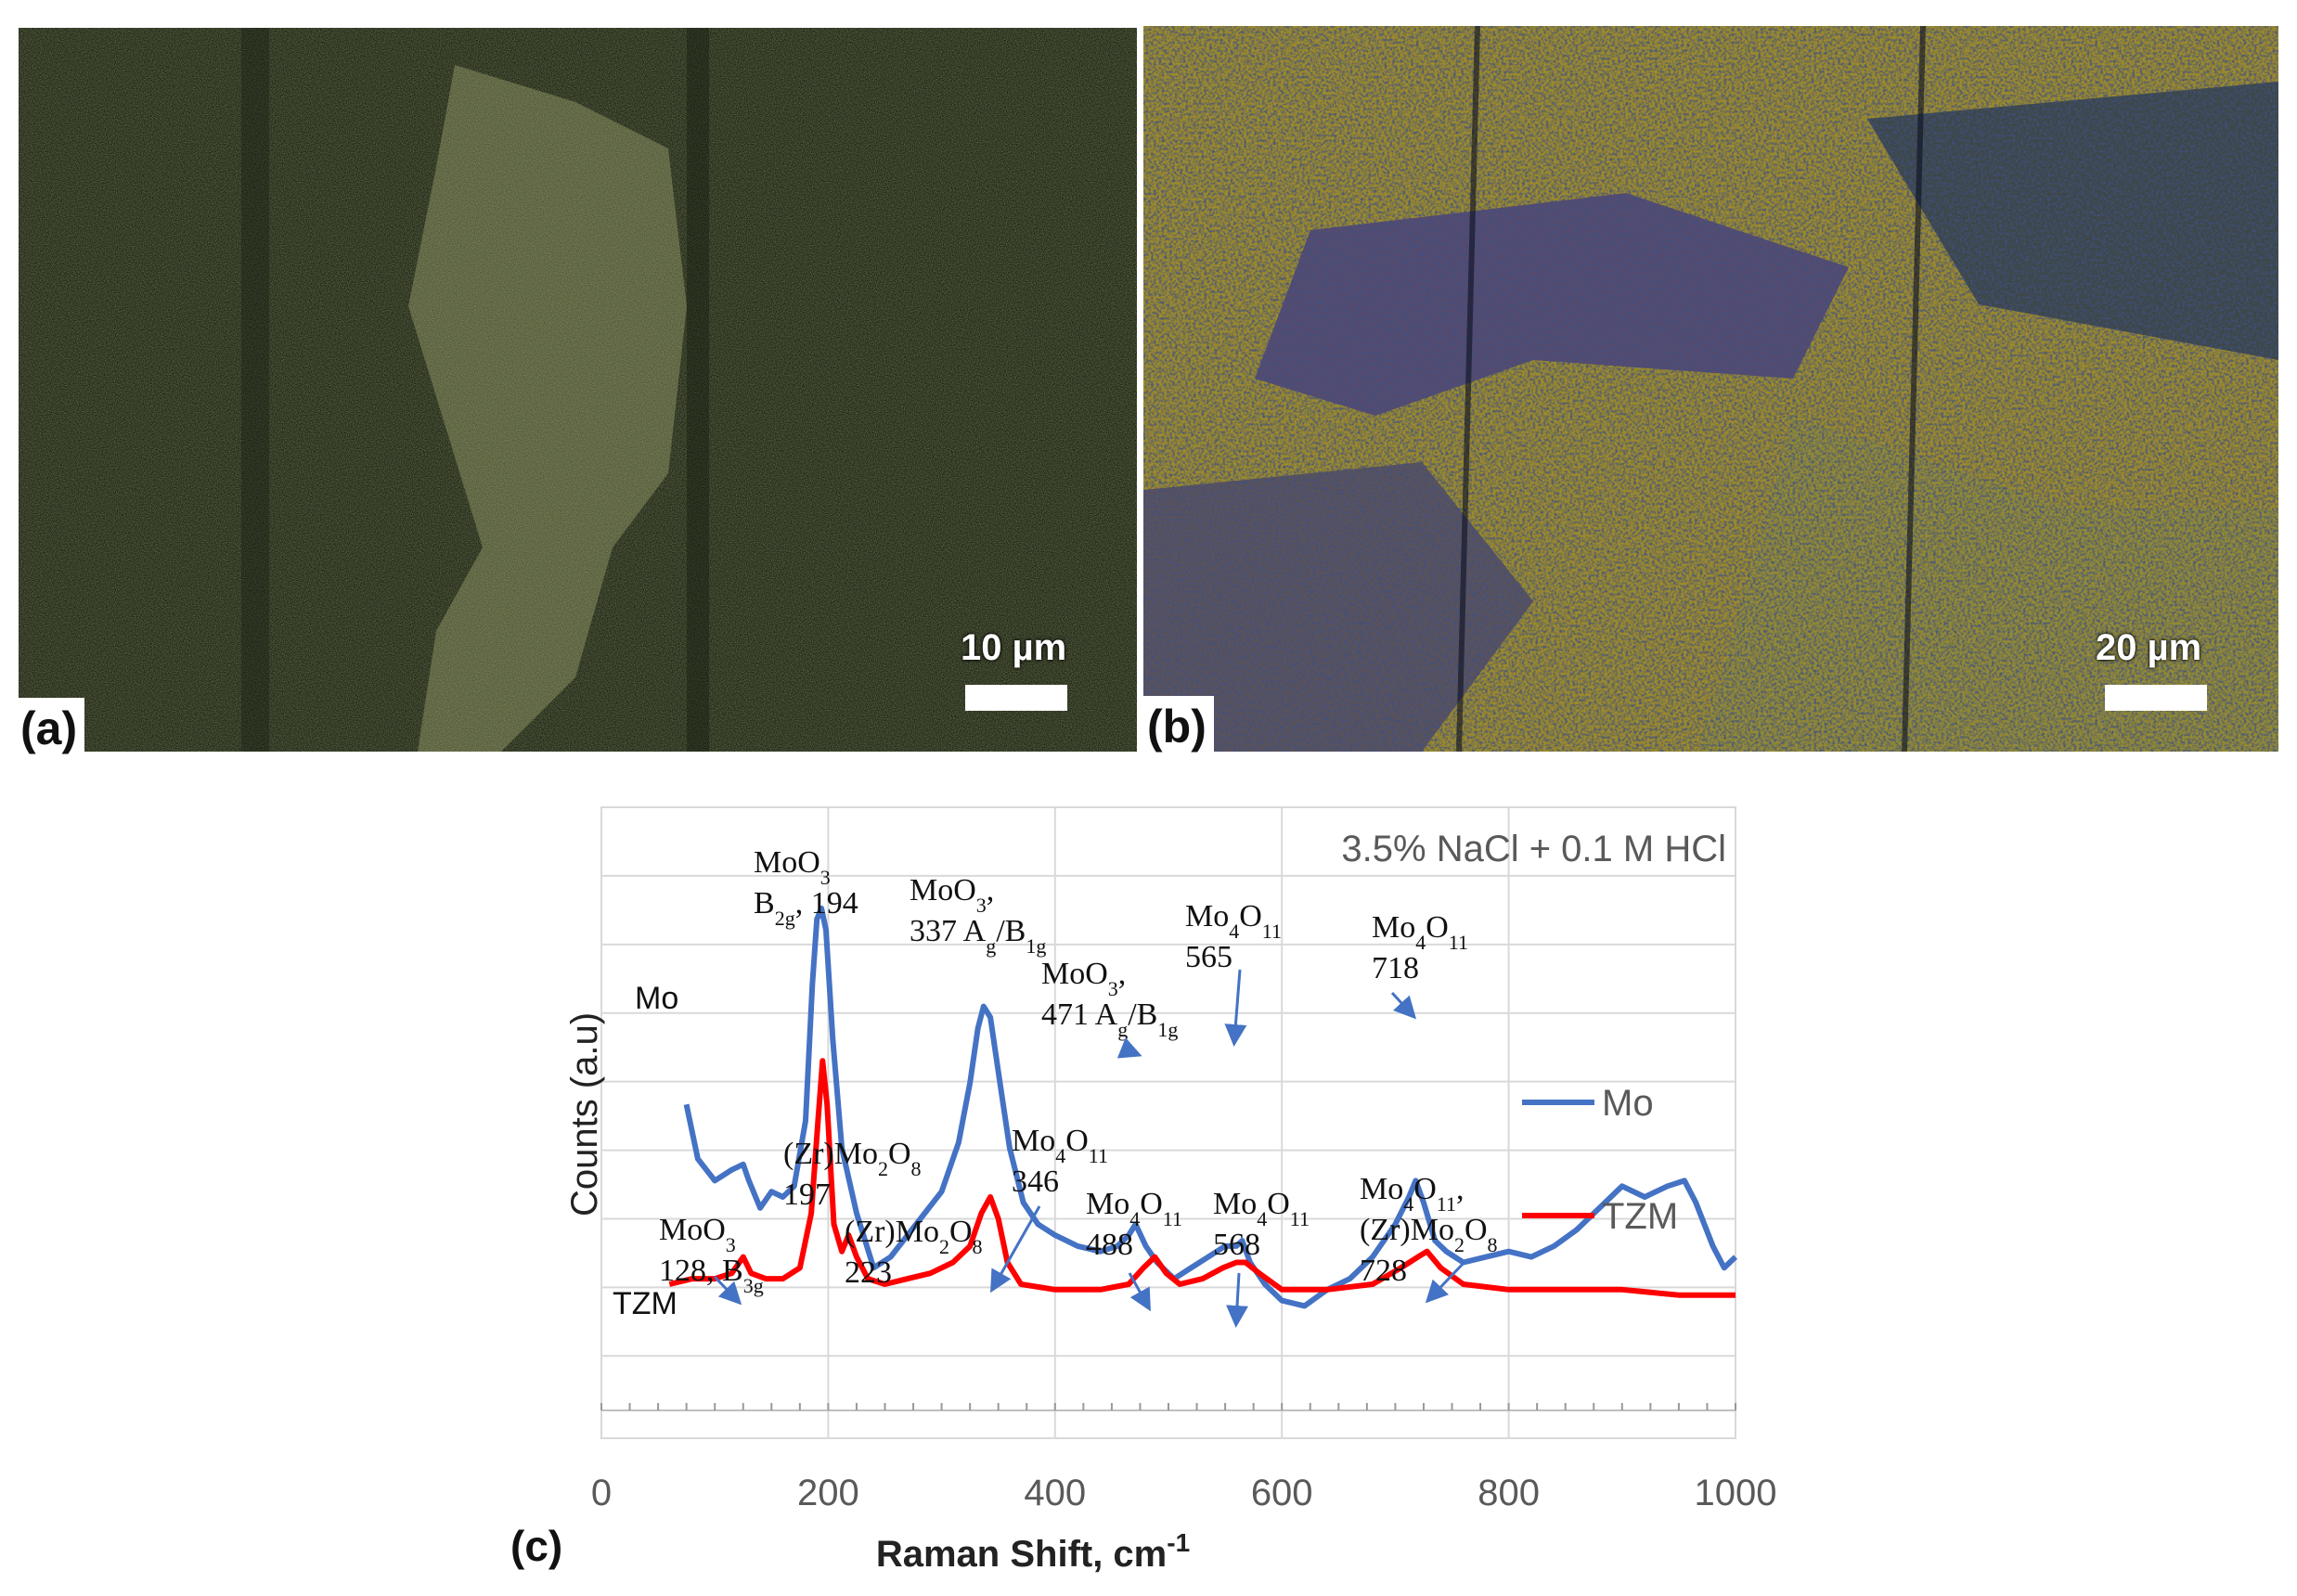  What do you see at coordinates (656, 999) in the screenshot?
I see `curve-label-mo: Mo` at bounding box center [656, 999].